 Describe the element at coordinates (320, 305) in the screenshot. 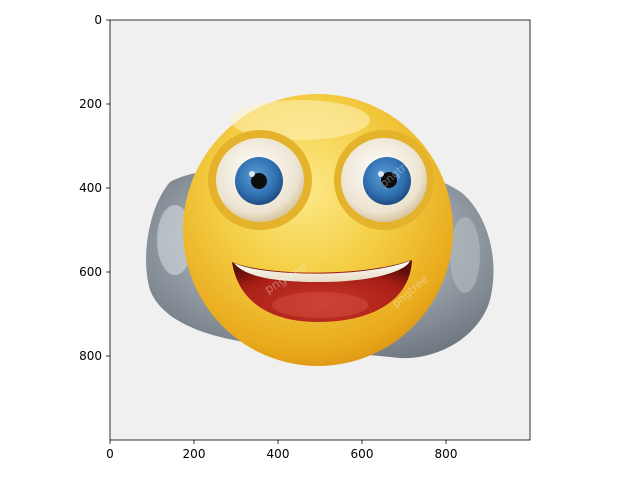

I see `tongue` at that location.